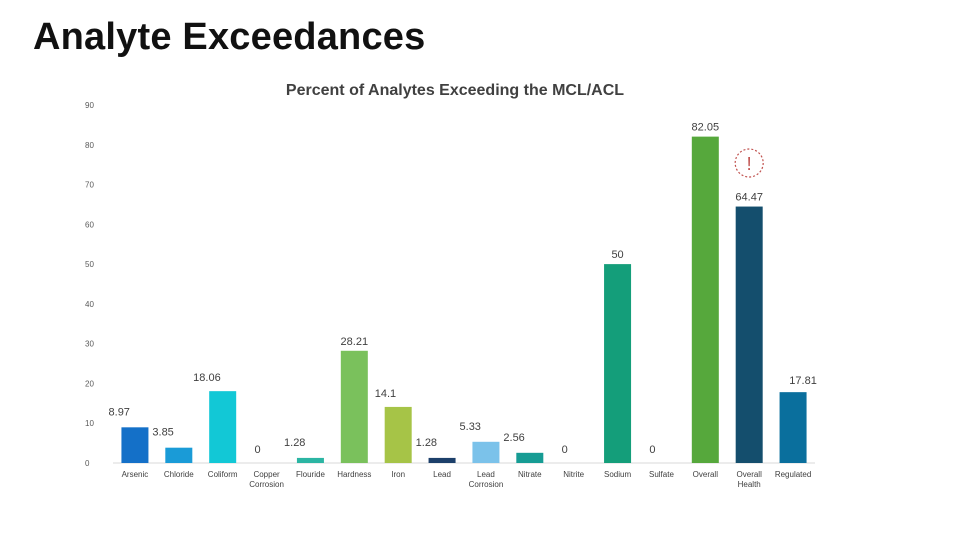 The image size is (960, 540). What do you see at coordinates (135, 445) in the screenshot?
I see `bar-arsenic` at bounding box center [135, 445].